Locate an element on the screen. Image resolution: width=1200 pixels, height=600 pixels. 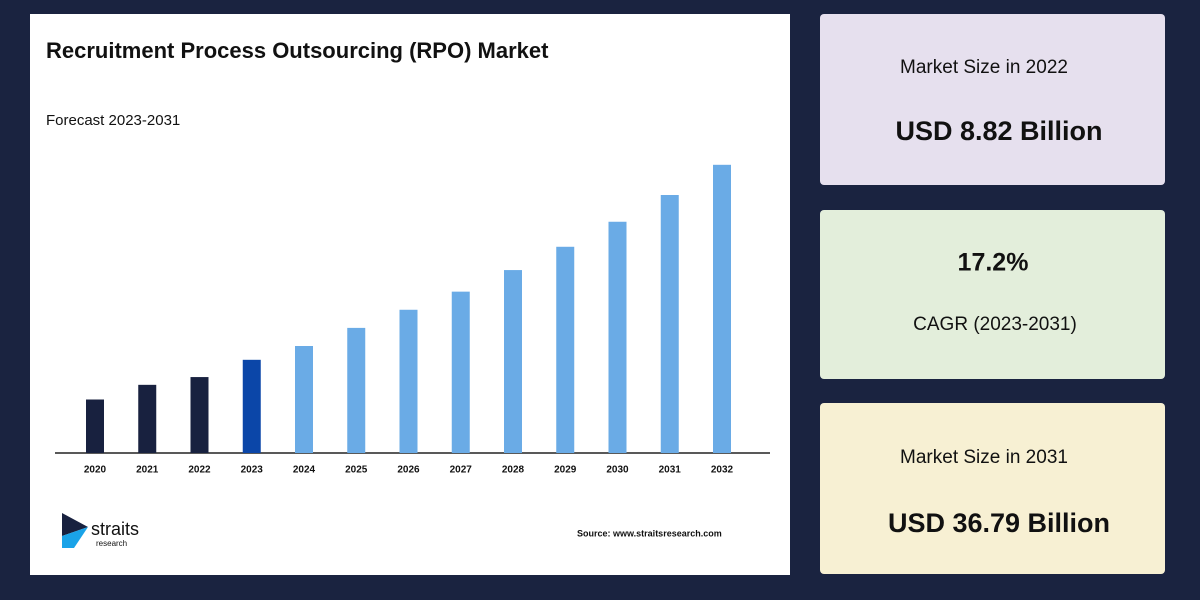
source: Source: www.straitsresearch.com is located at coordinates (649, 533).